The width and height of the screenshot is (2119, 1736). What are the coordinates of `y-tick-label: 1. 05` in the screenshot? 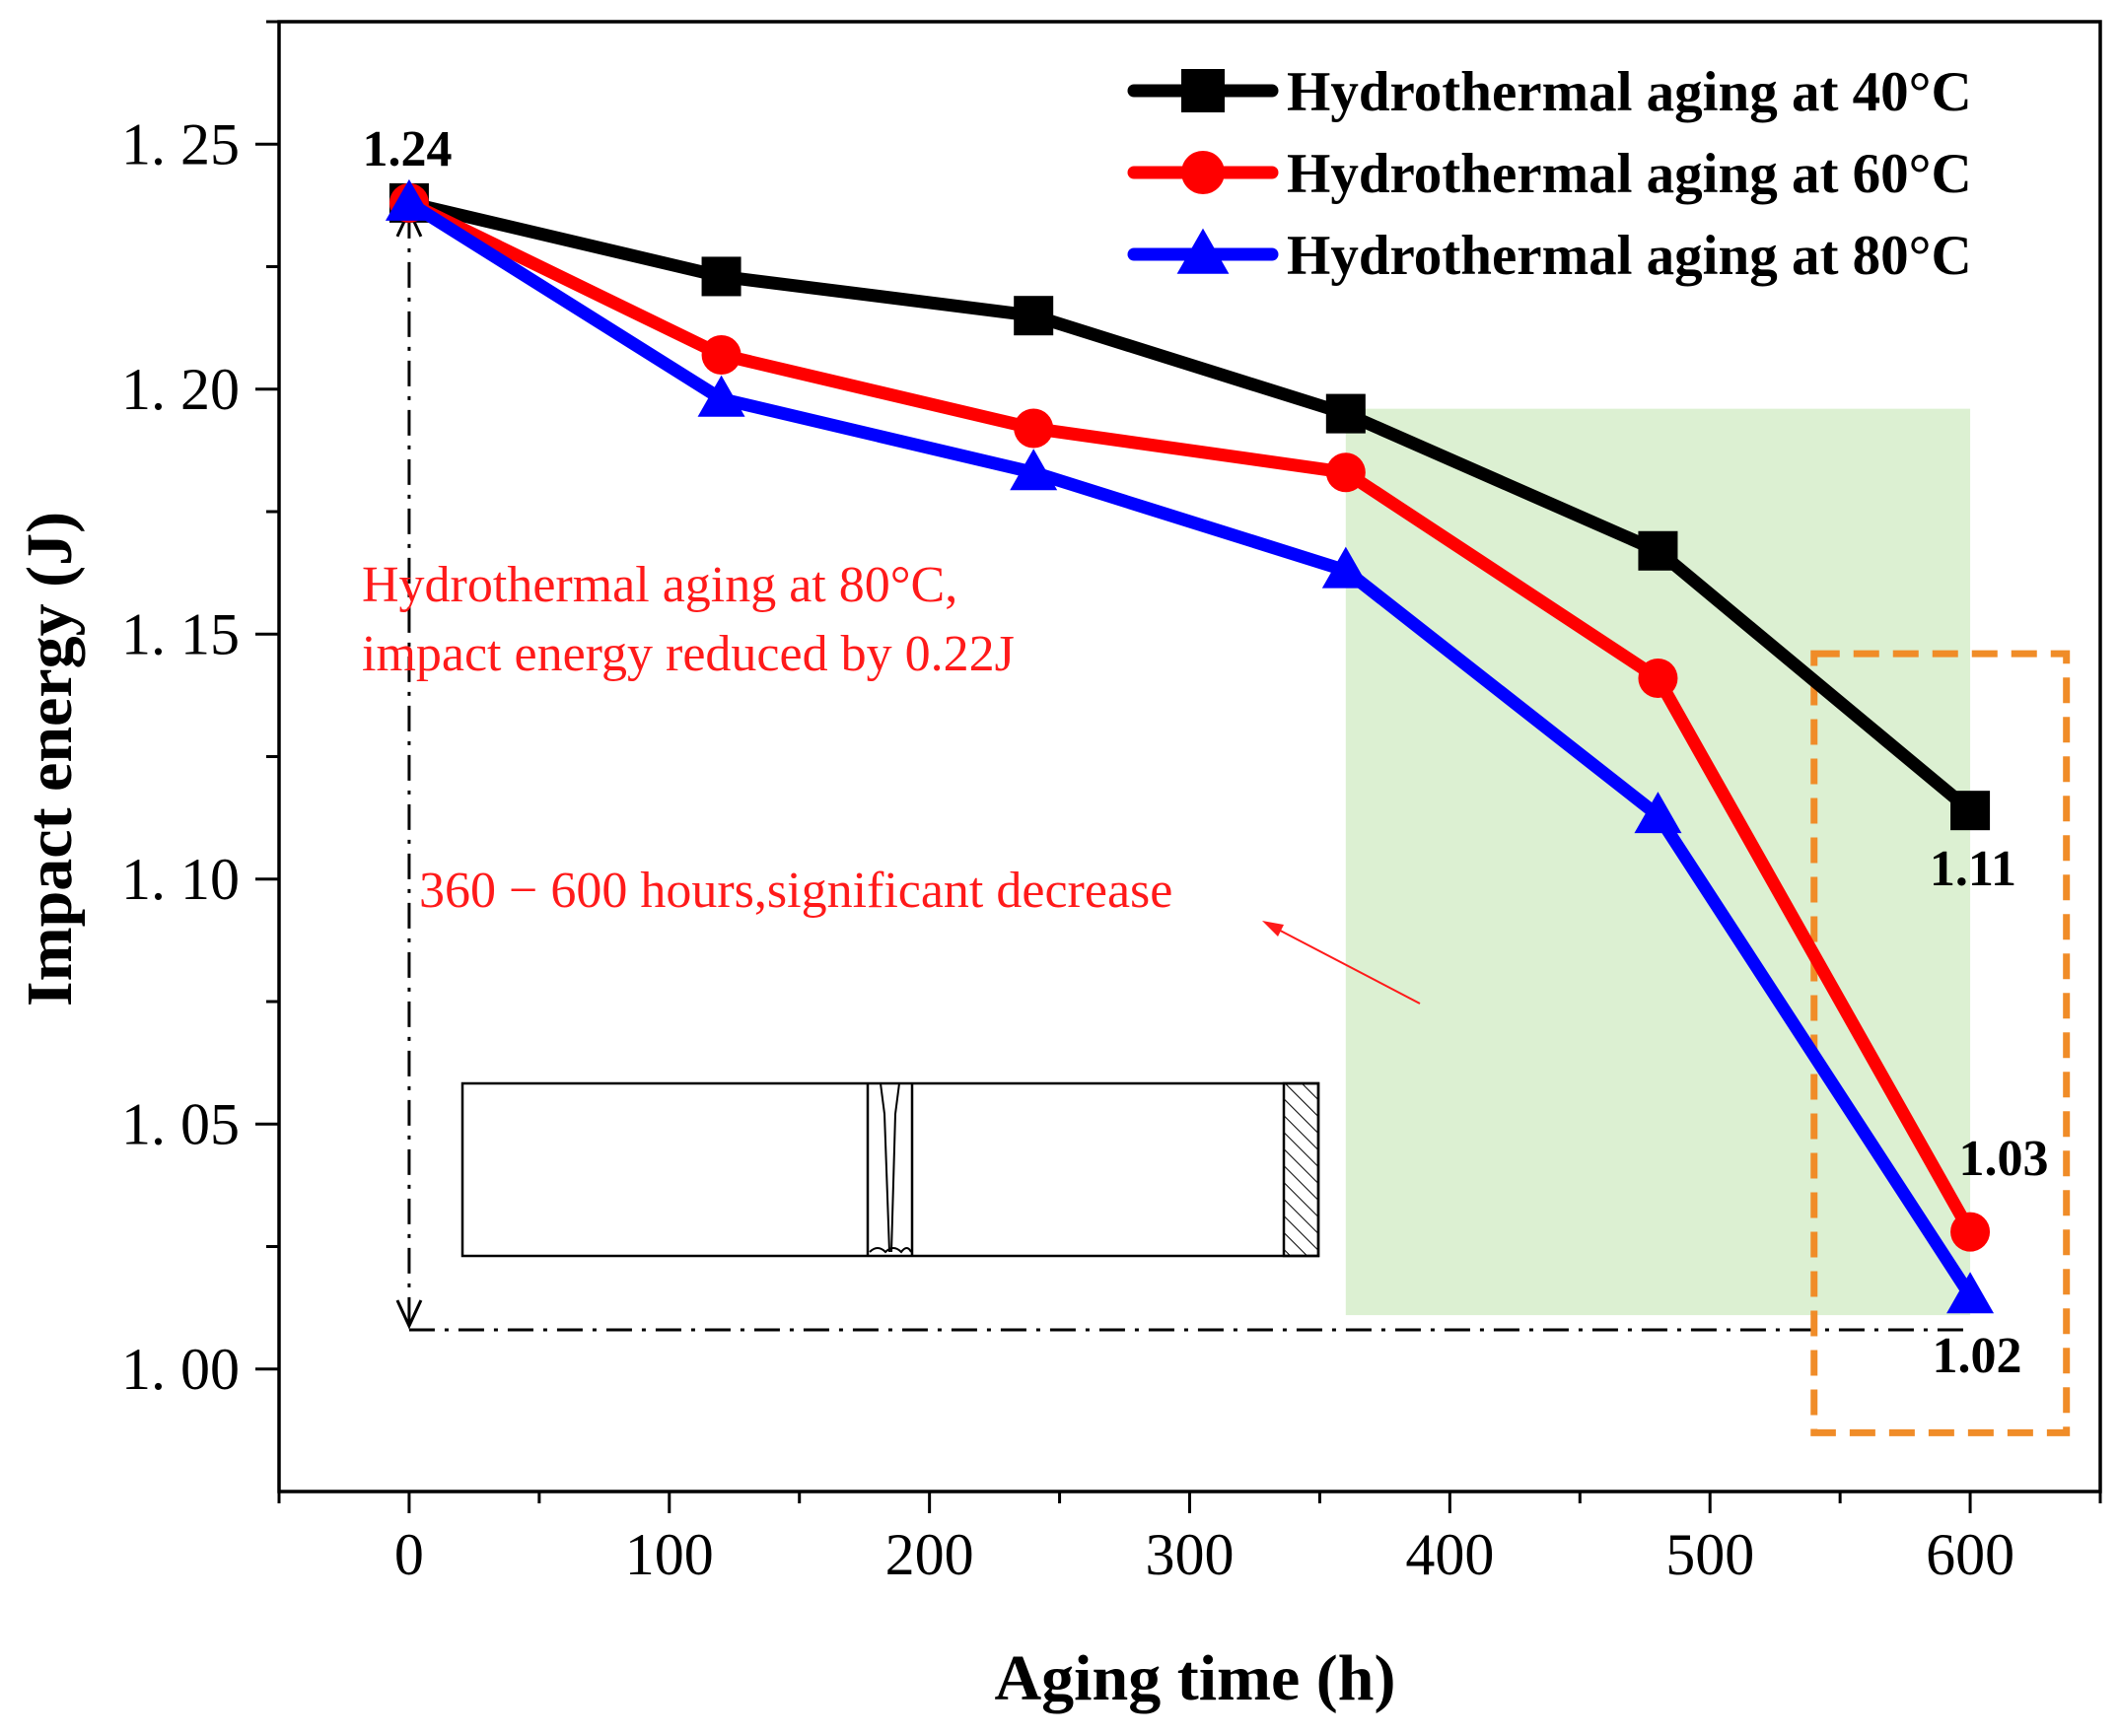 It's located at (180, 1123).